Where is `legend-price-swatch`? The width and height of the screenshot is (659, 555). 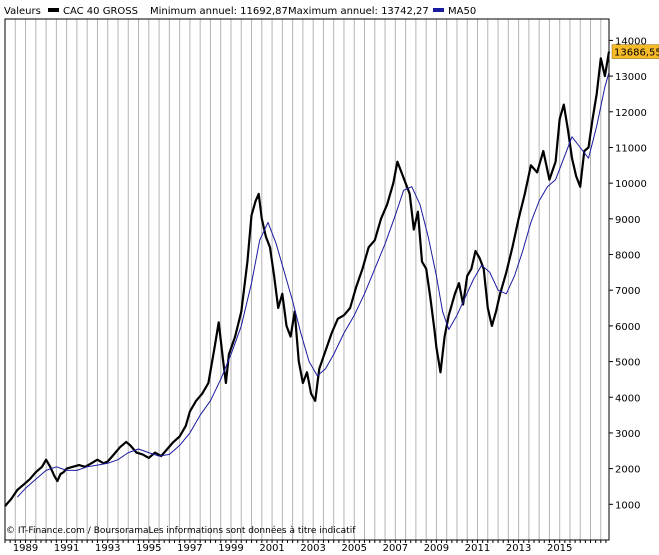 legend-price-swatch is located at coordinates (53, 10).